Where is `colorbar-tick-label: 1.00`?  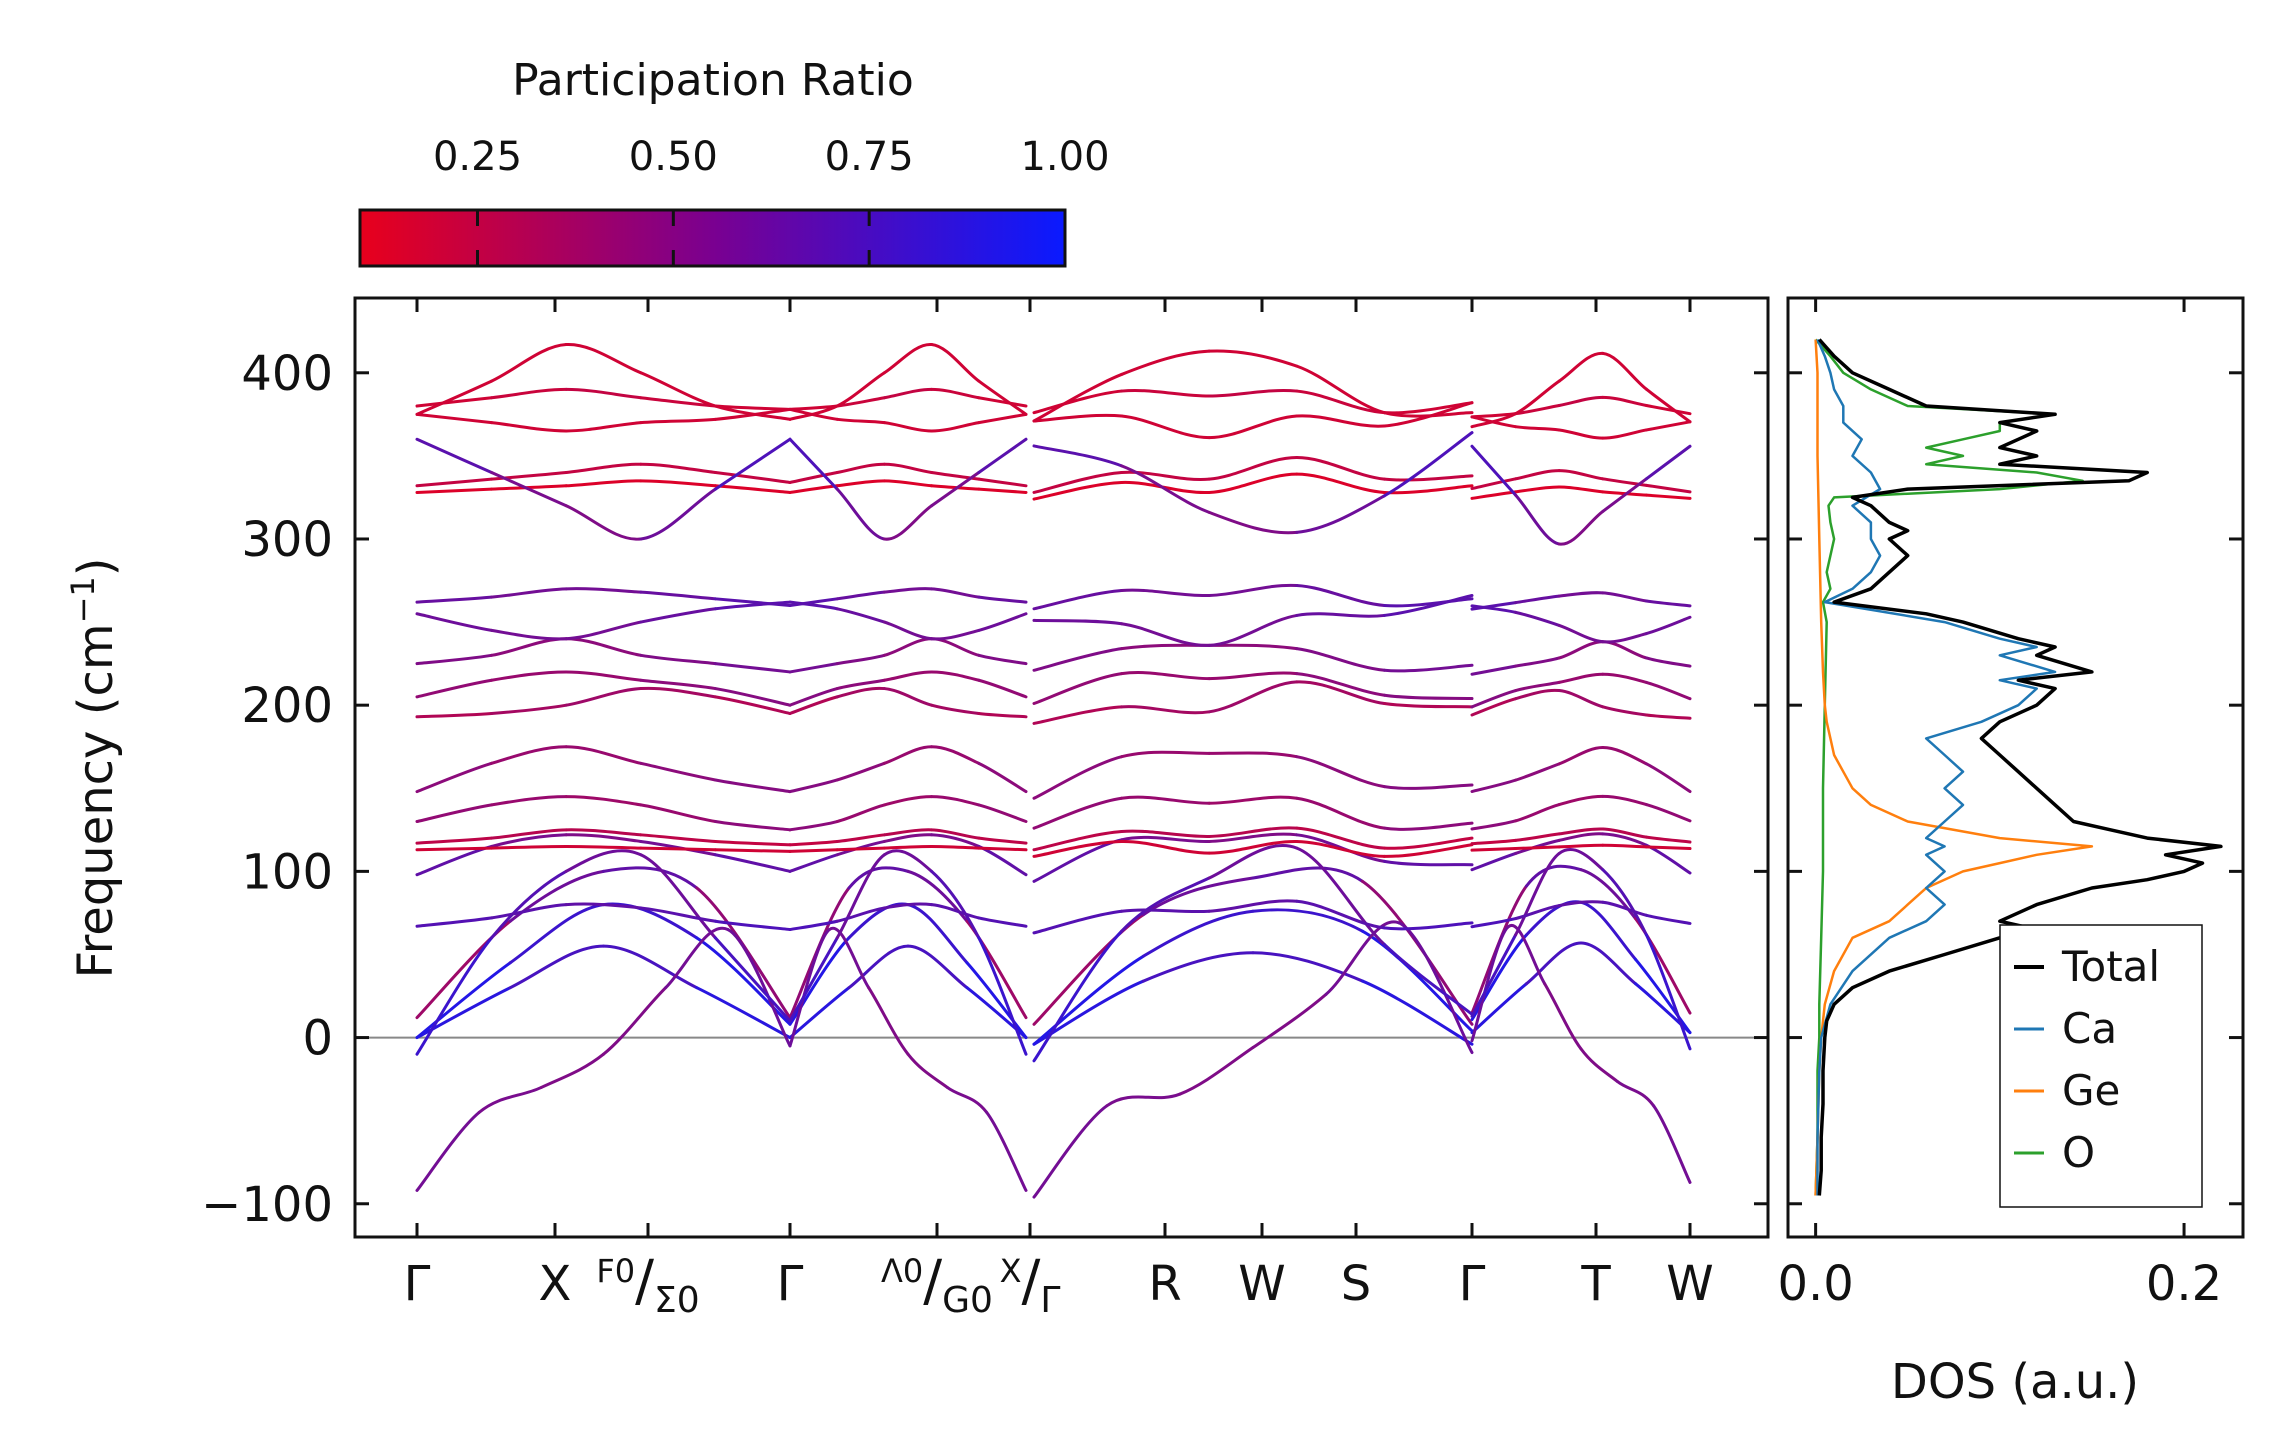 colorbar-tick-label: 1.00 is located at coordinates (1064, 157).